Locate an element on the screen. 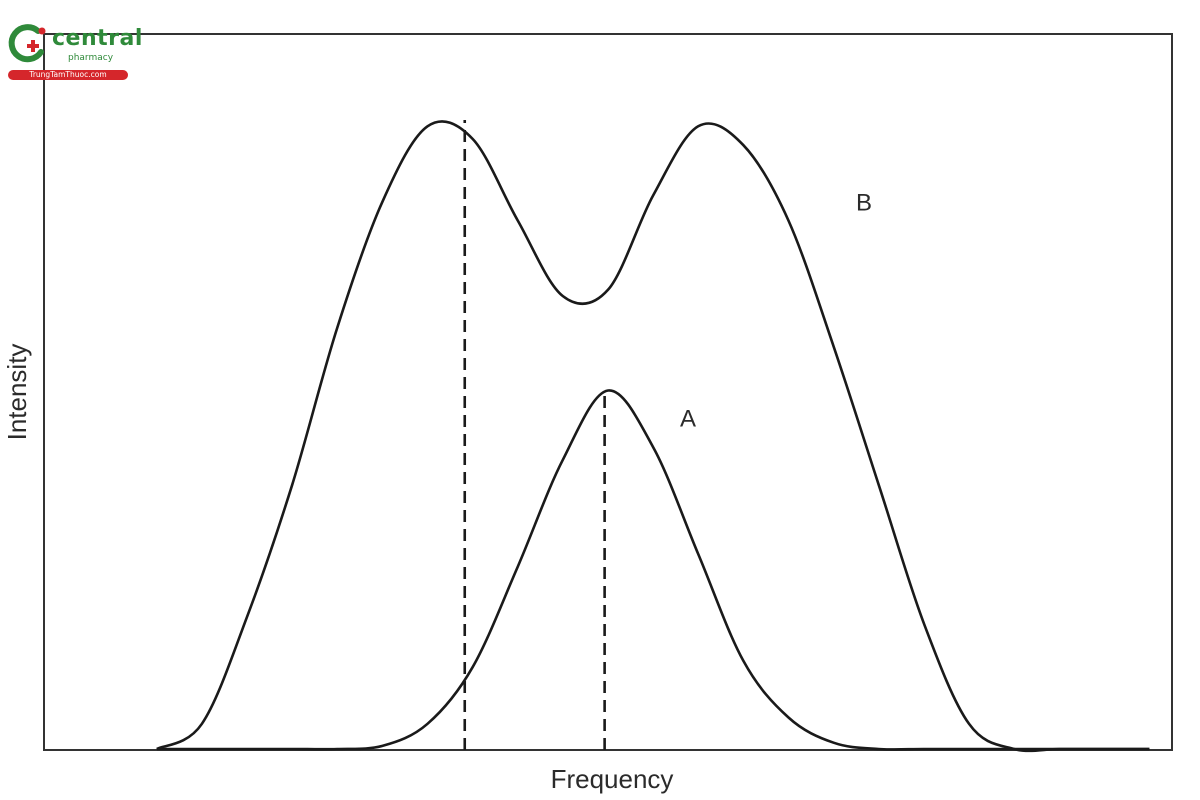 The image size is (1200, 800). series-label-a: A is located at coordinates (688, 418).